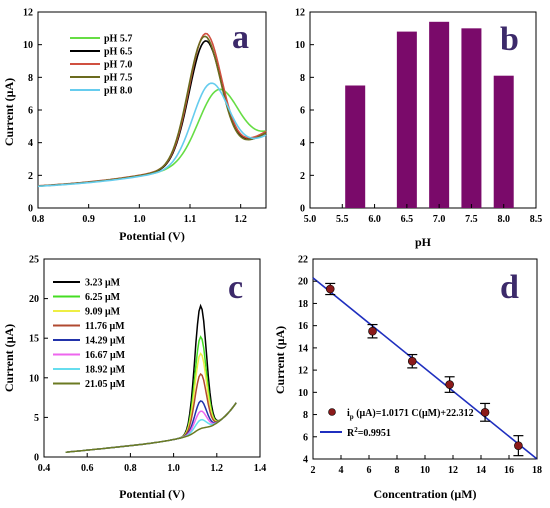 Image resolution: width=550 pixels, height=508 pixels. I want to click on x-tick-label: 8.0, so click(503, 219).